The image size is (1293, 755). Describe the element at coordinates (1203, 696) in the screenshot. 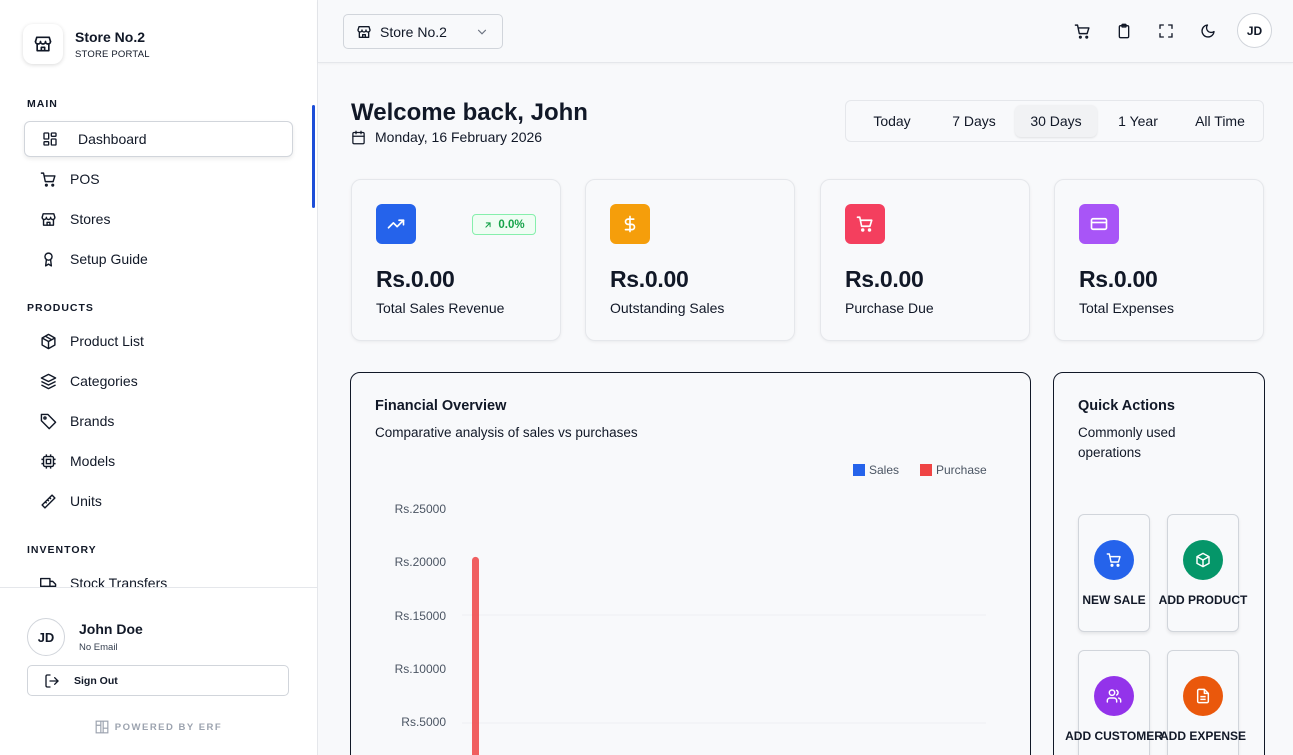

I see `file-icon` at that location.